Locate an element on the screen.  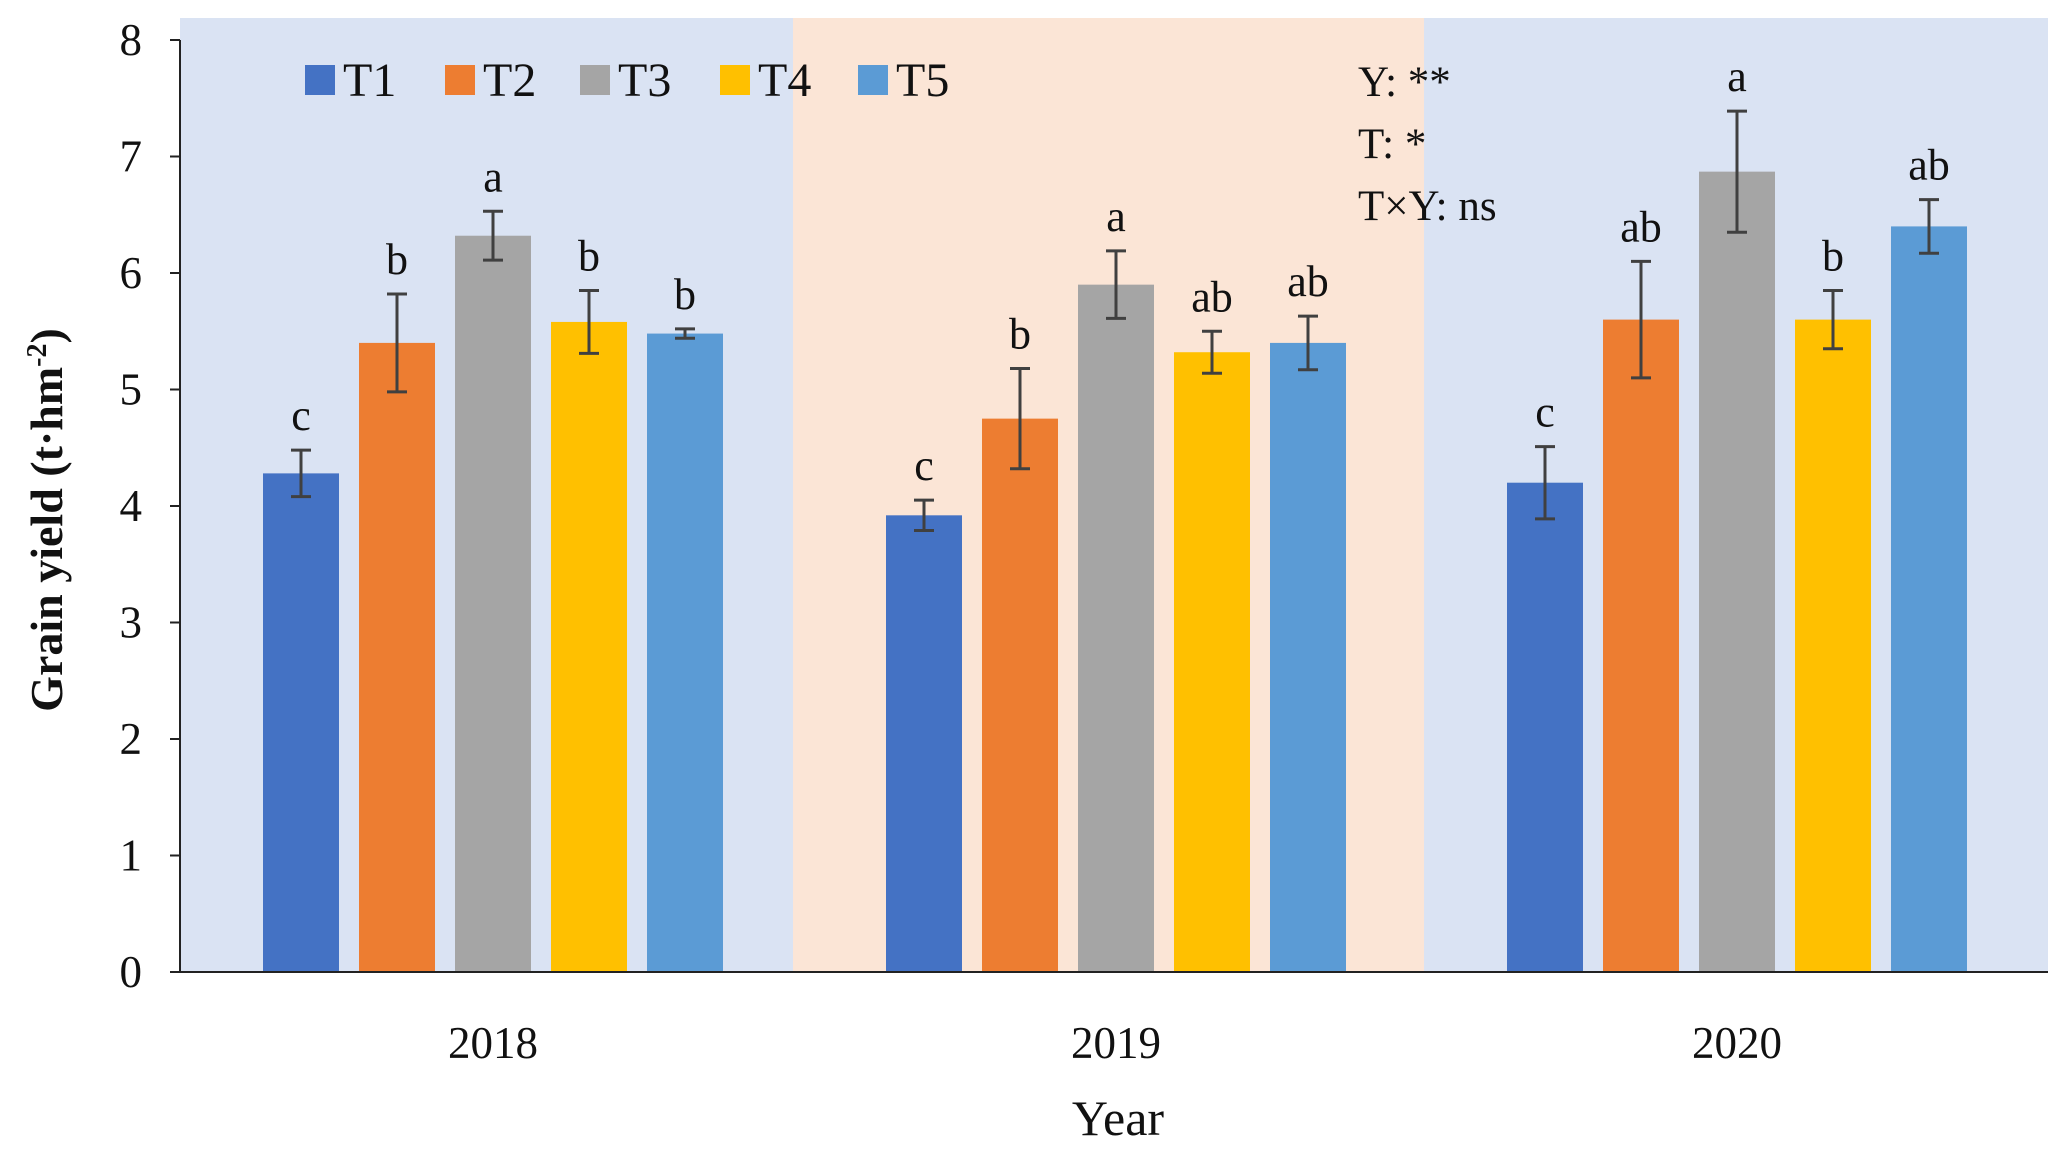
legend-swatch-t3 is located at coordinates (595, 80).